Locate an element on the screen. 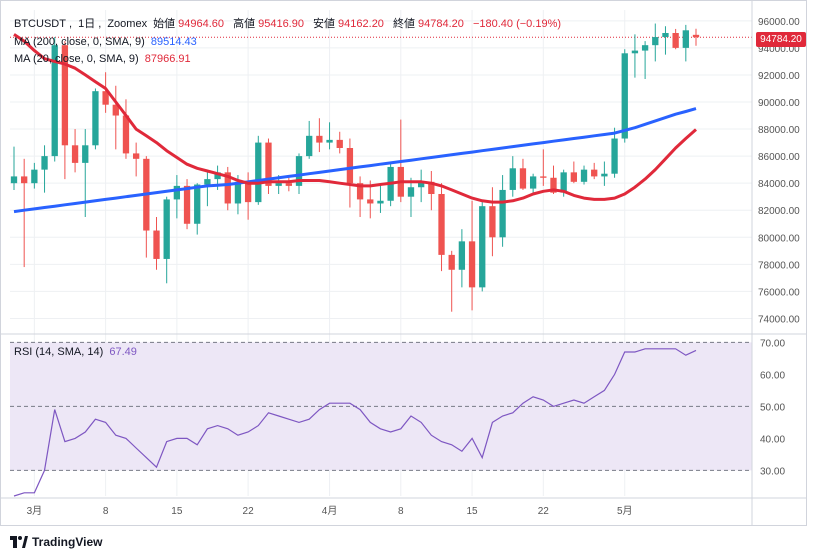  rsi-legend: RSI (14, SMA, 14) 67.49 is located at coordinates (77, 352).